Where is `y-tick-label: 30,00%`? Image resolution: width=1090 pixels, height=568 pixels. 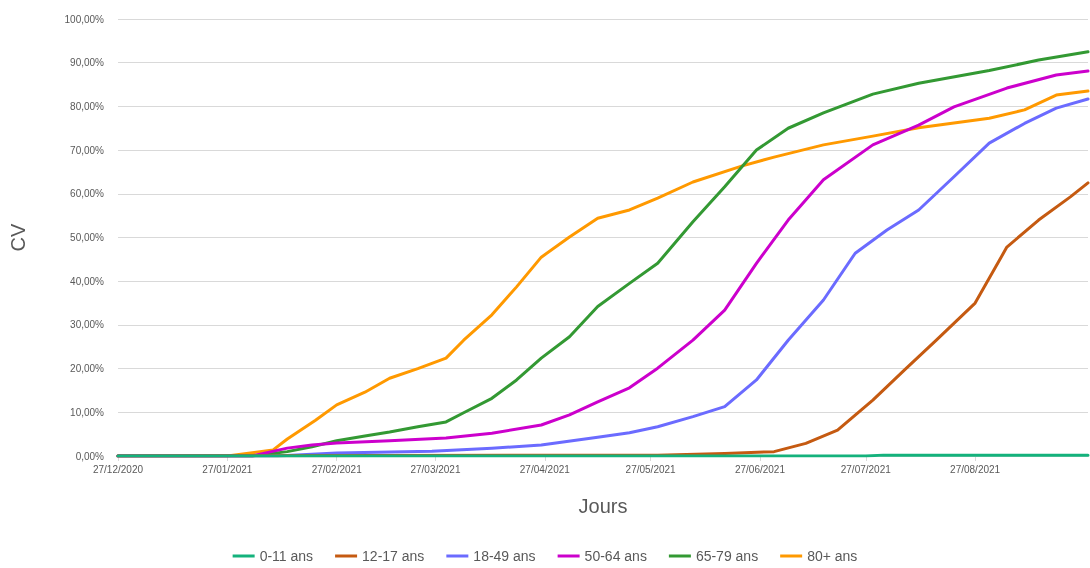
y-tick-label: 30,00% is located at coordinates (87, 325).